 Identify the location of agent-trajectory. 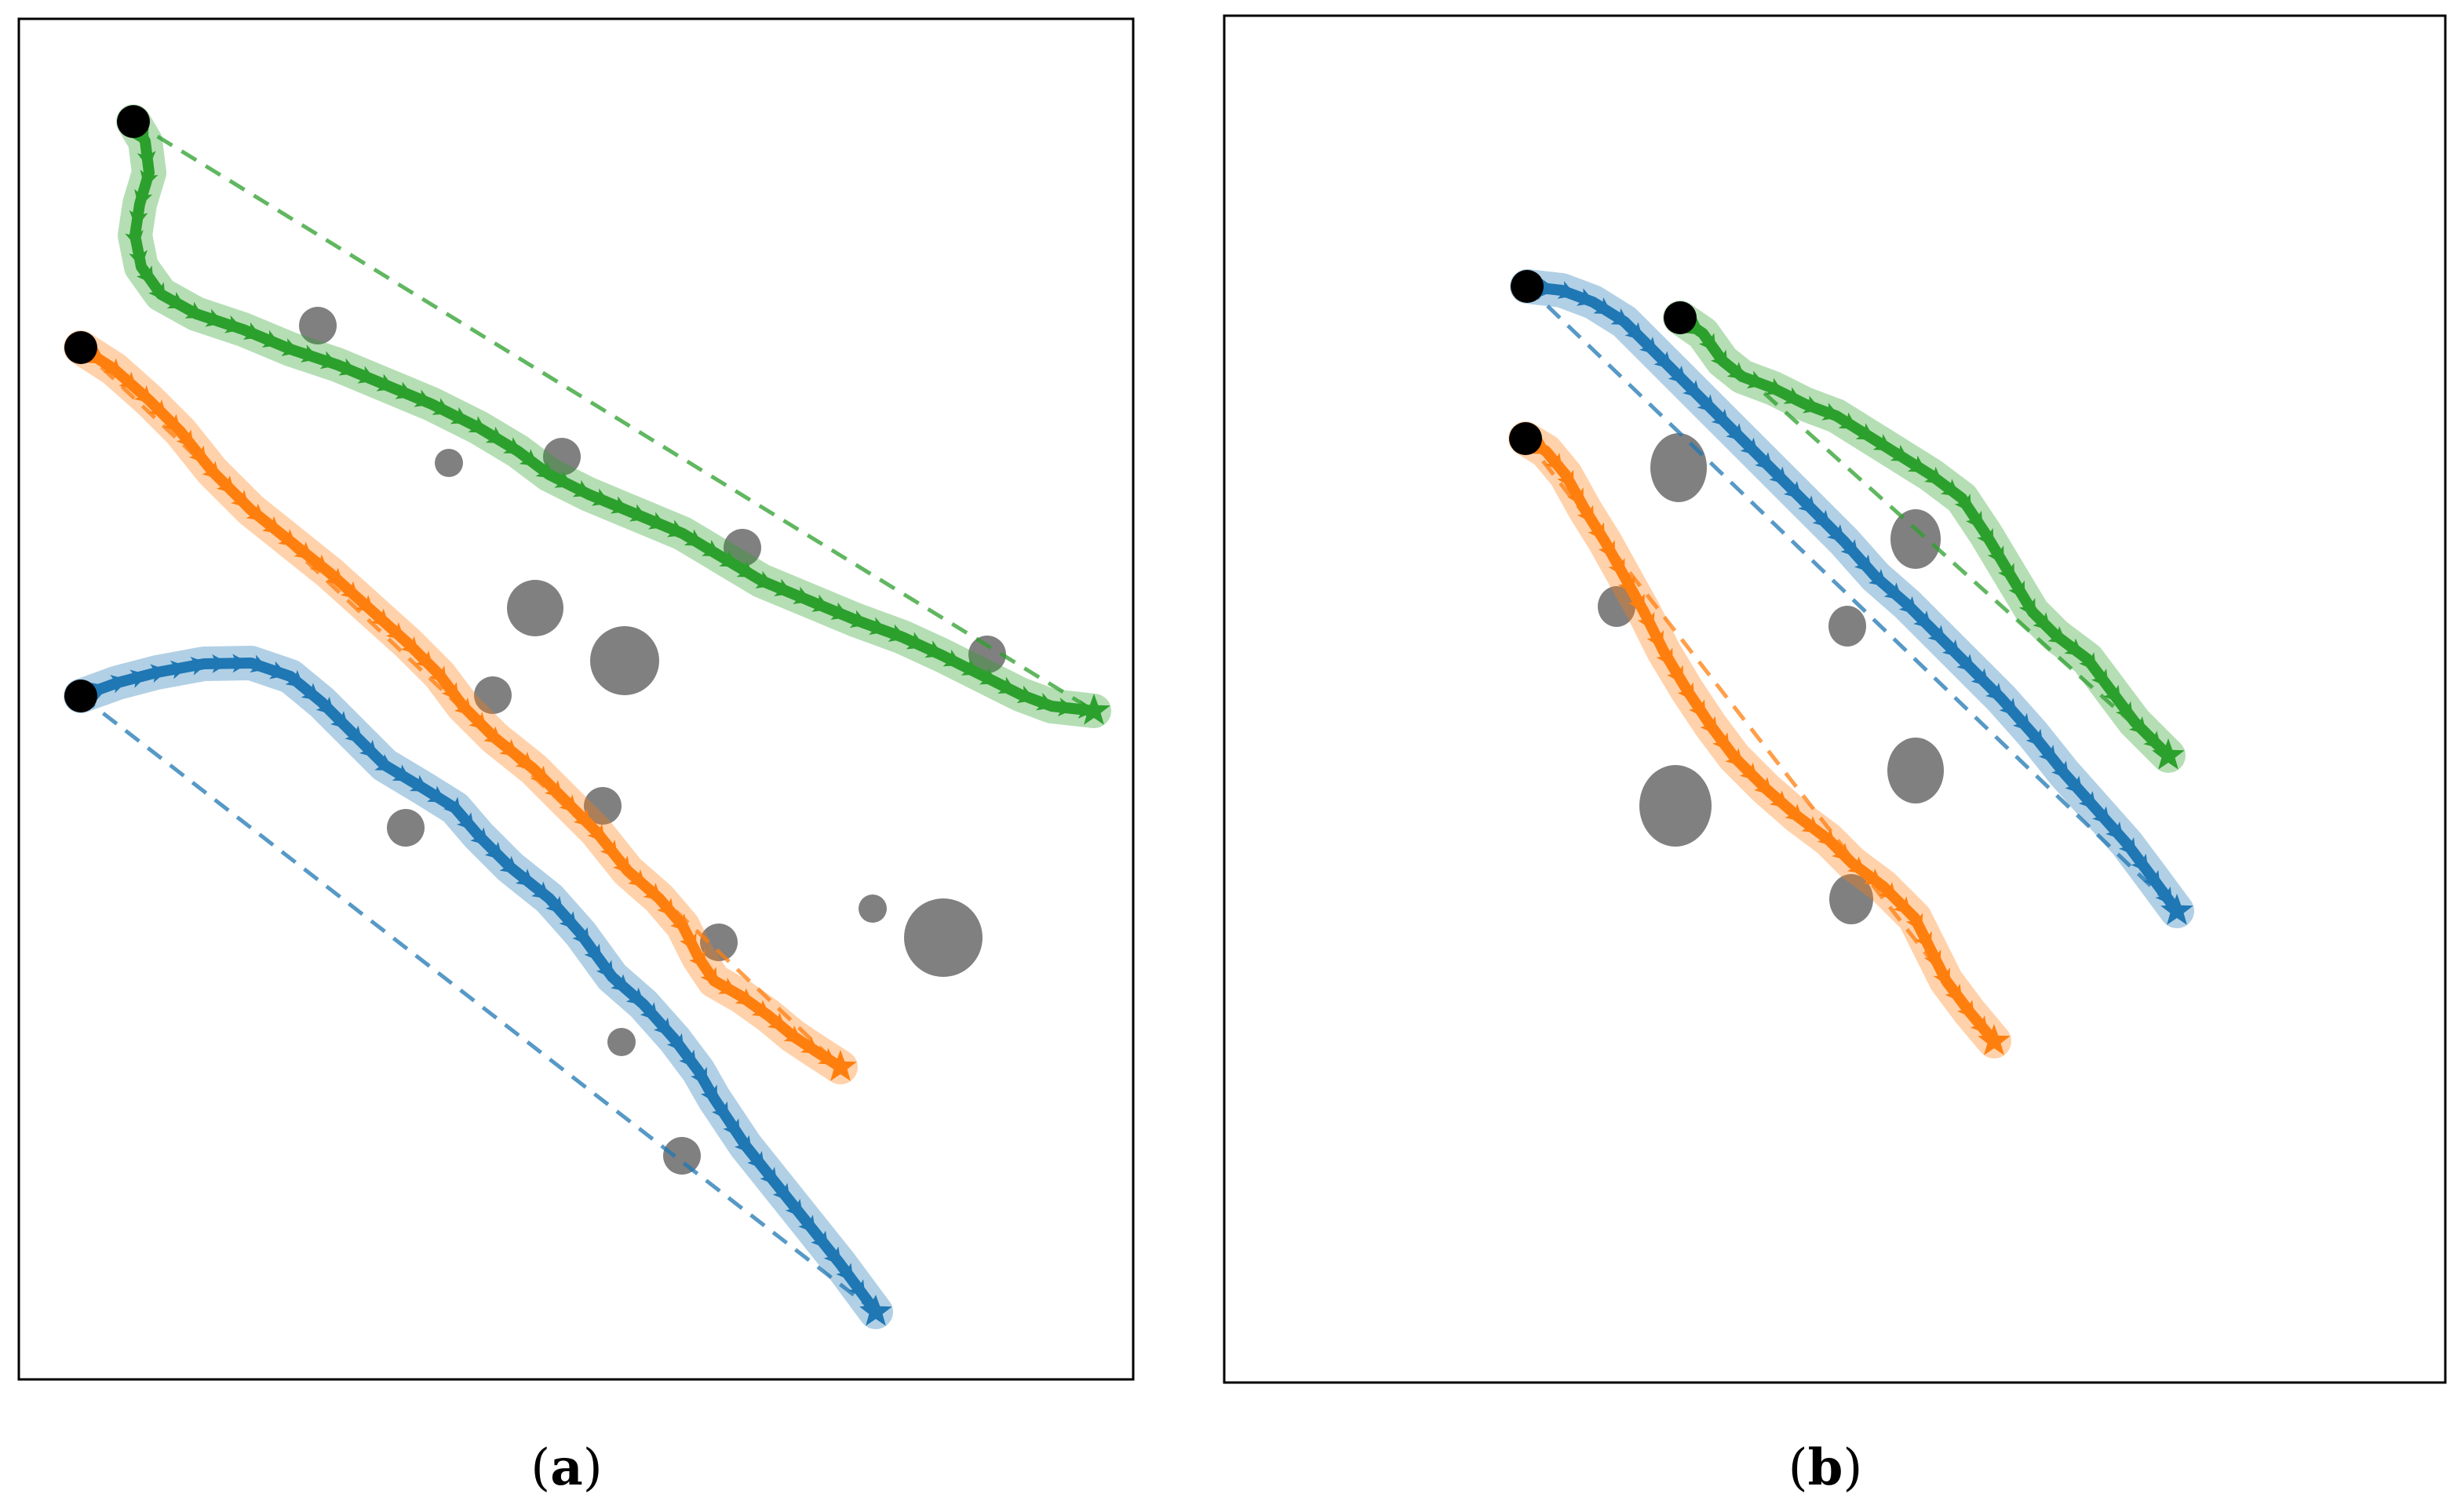
(1925, 537).